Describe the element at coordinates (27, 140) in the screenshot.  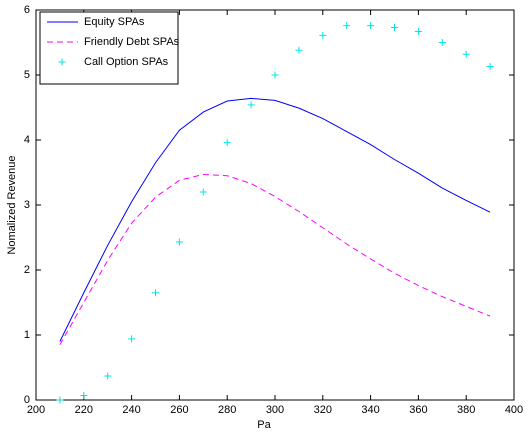
I see `y-tick-label: 4` at that location.